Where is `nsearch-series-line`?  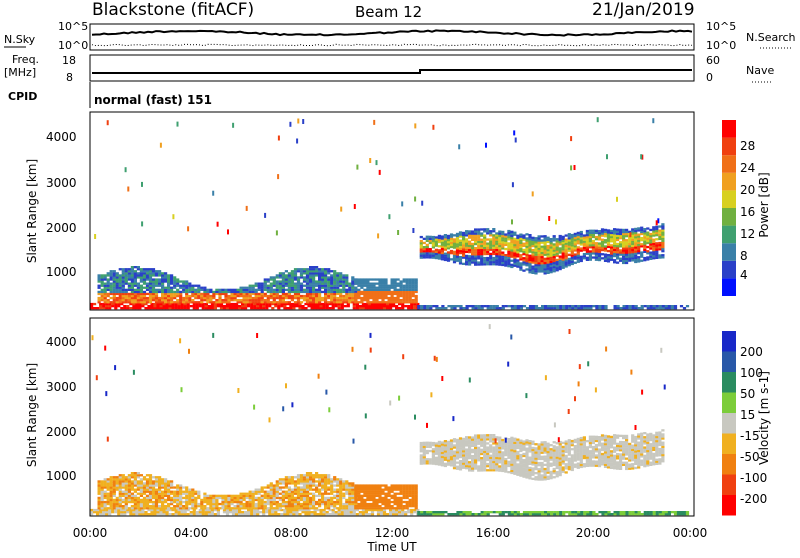
nsearch-series-line is located at coordinates (392, 44).